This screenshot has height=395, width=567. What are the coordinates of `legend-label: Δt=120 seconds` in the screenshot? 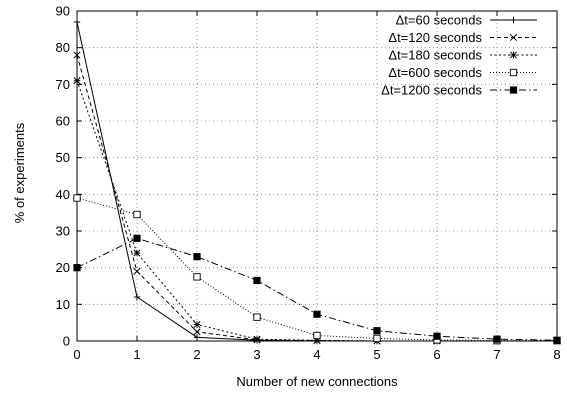 It's located at (435, 37).